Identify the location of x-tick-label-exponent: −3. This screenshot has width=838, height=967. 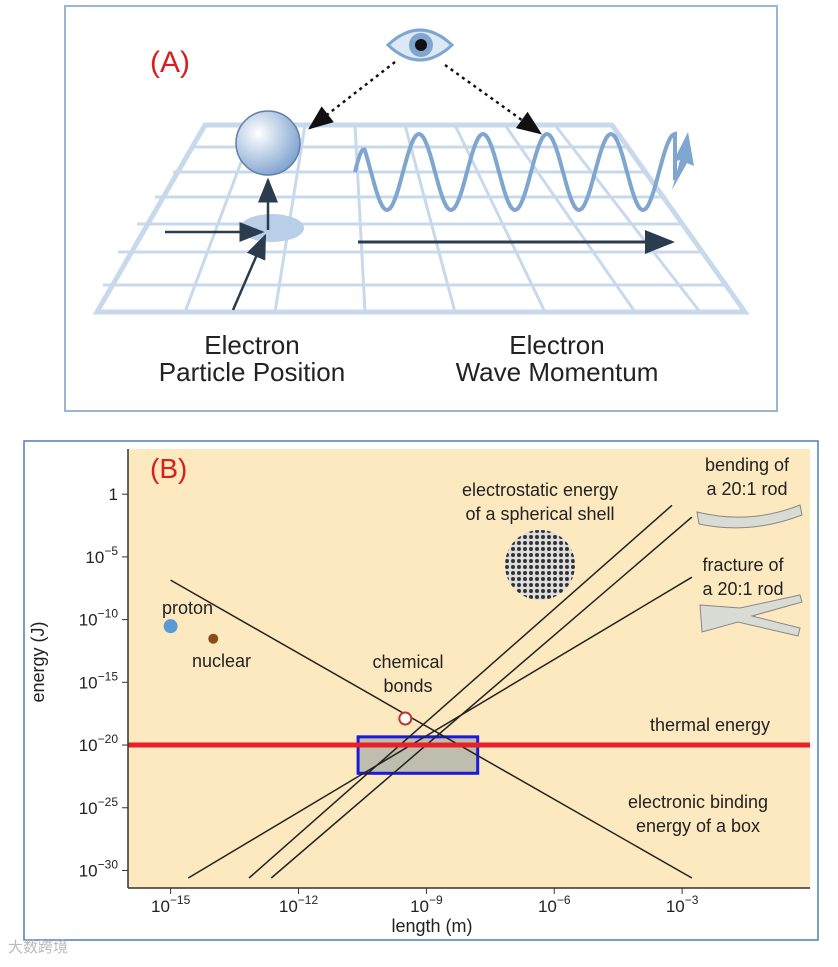
(692, 900).